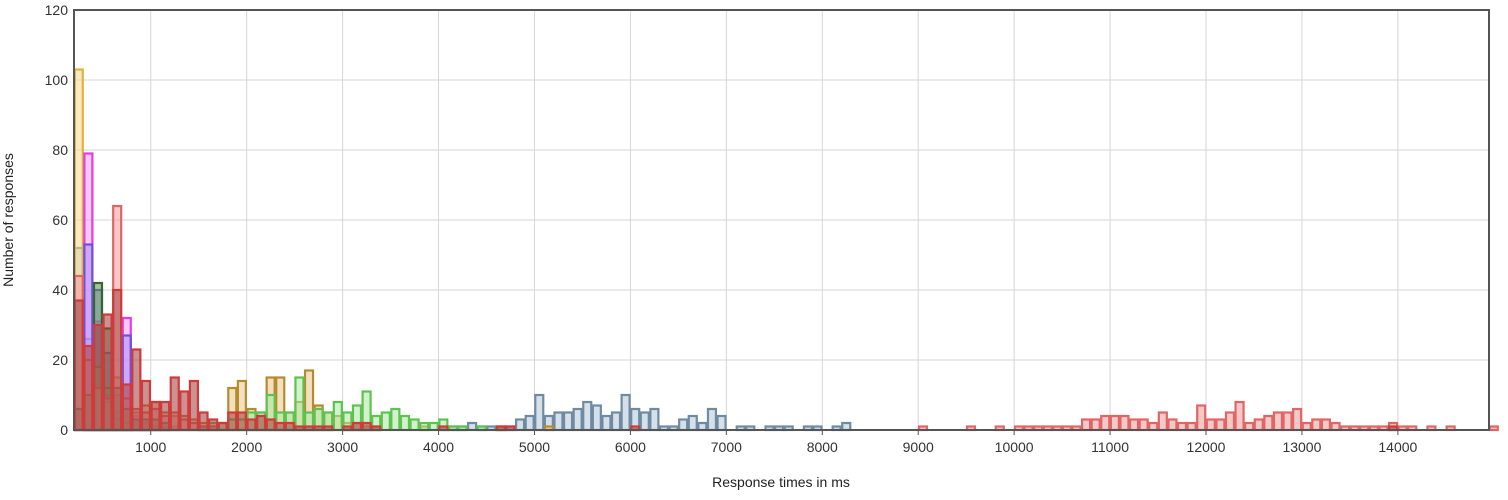  Describe the element at coordinates (1397, 447) in the screenshot. I see `x-tick-label: 14000` at that location.